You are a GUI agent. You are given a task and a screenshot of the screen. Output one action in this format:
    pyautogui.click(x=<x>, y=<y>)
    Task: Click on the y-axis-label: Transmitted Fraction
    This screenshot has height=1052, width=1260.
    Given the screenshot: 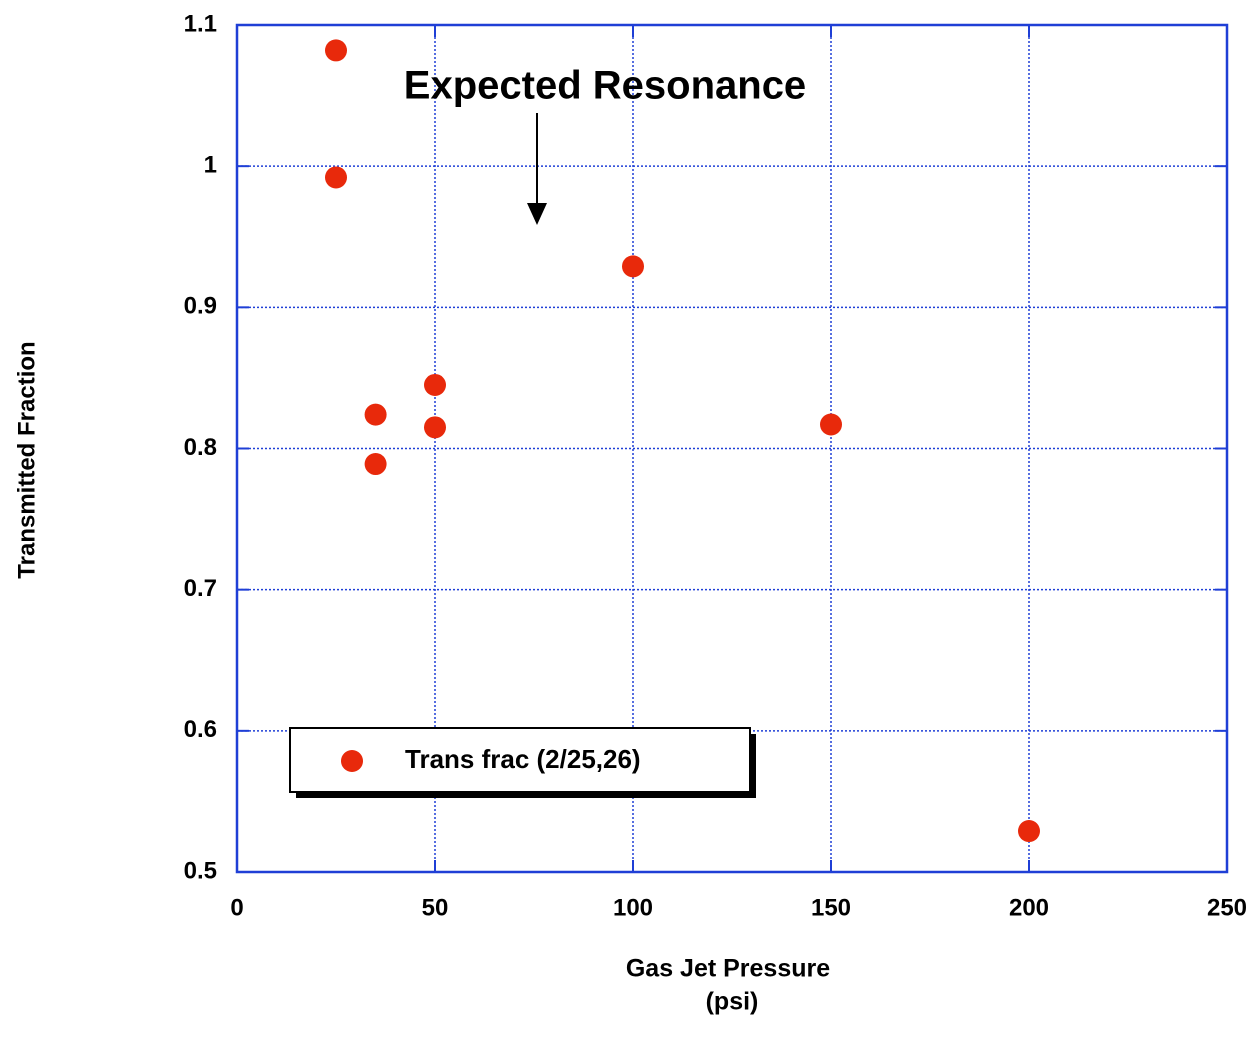 What is the action you would take?
    pyautogui.click(x=26, y=459)
    